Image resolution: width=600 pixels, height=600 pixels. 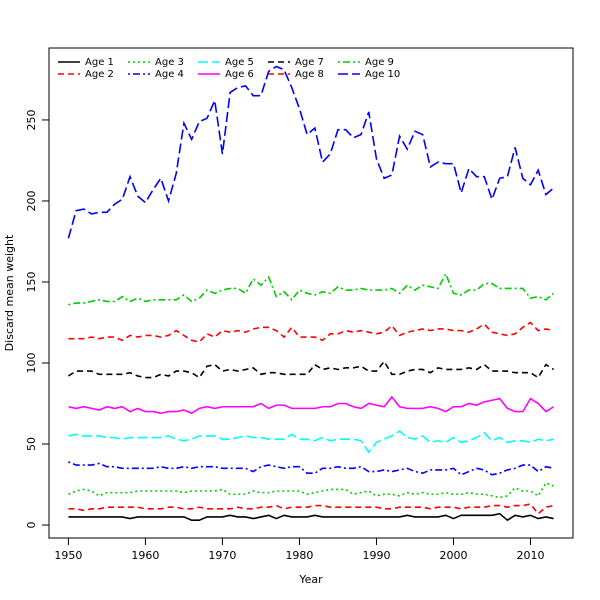 I want to click on legend-label: Age 5, so click(x=239, y=62).